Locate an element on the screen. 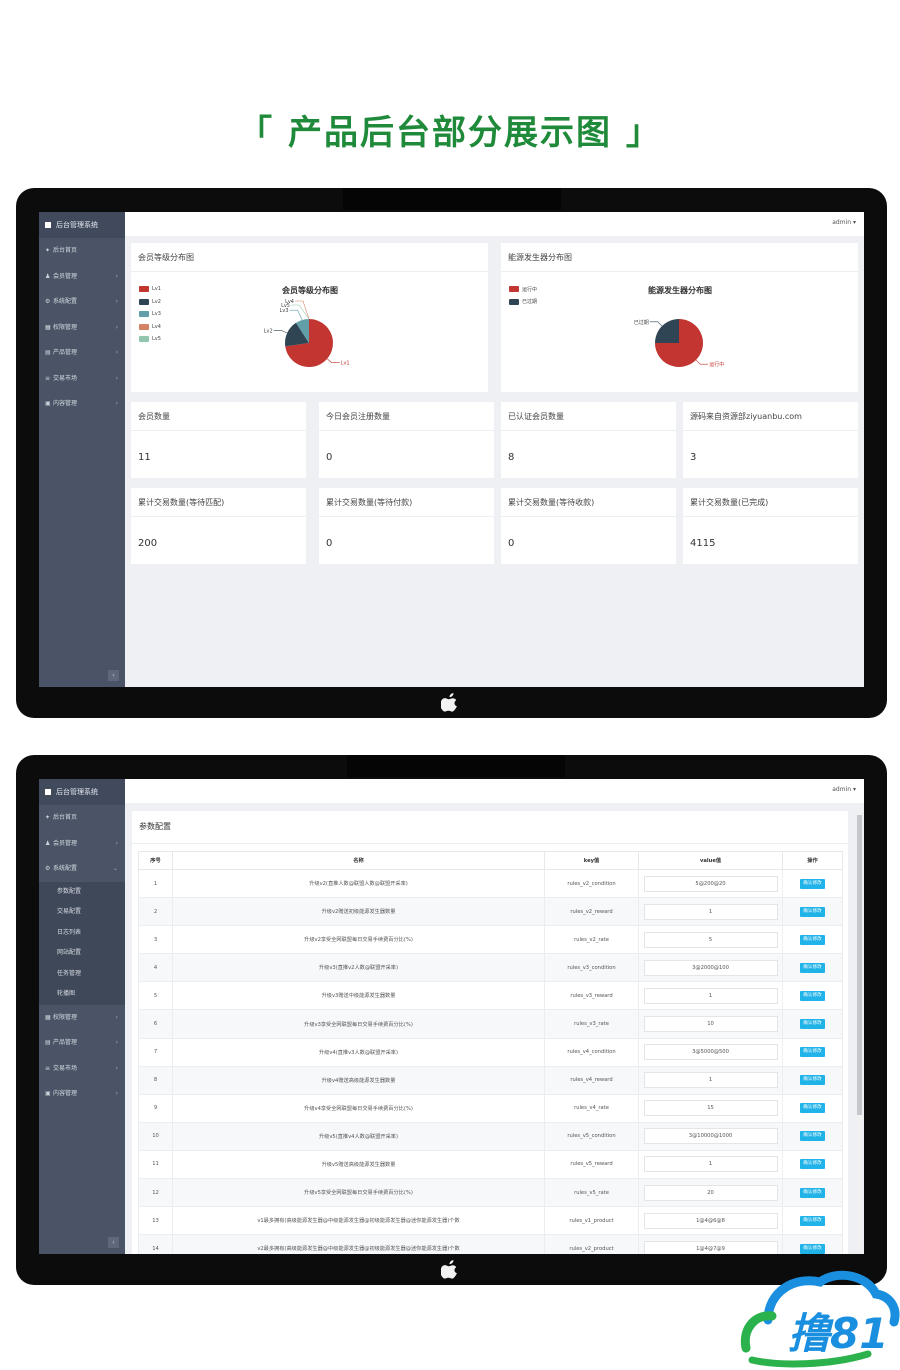  param-key: rules_v4_rate is located at coordinates (592, 1108).